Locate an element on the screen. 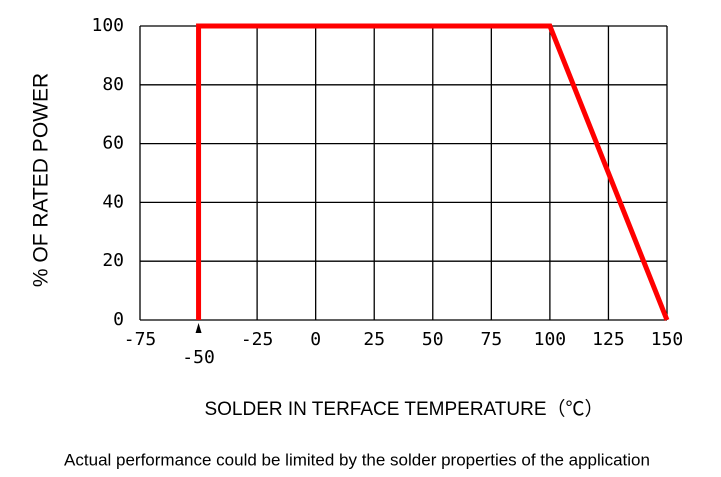 The height and width of the screenshot is (477, 721). y-tick-label: 100 is located at coordinates (107, 25).